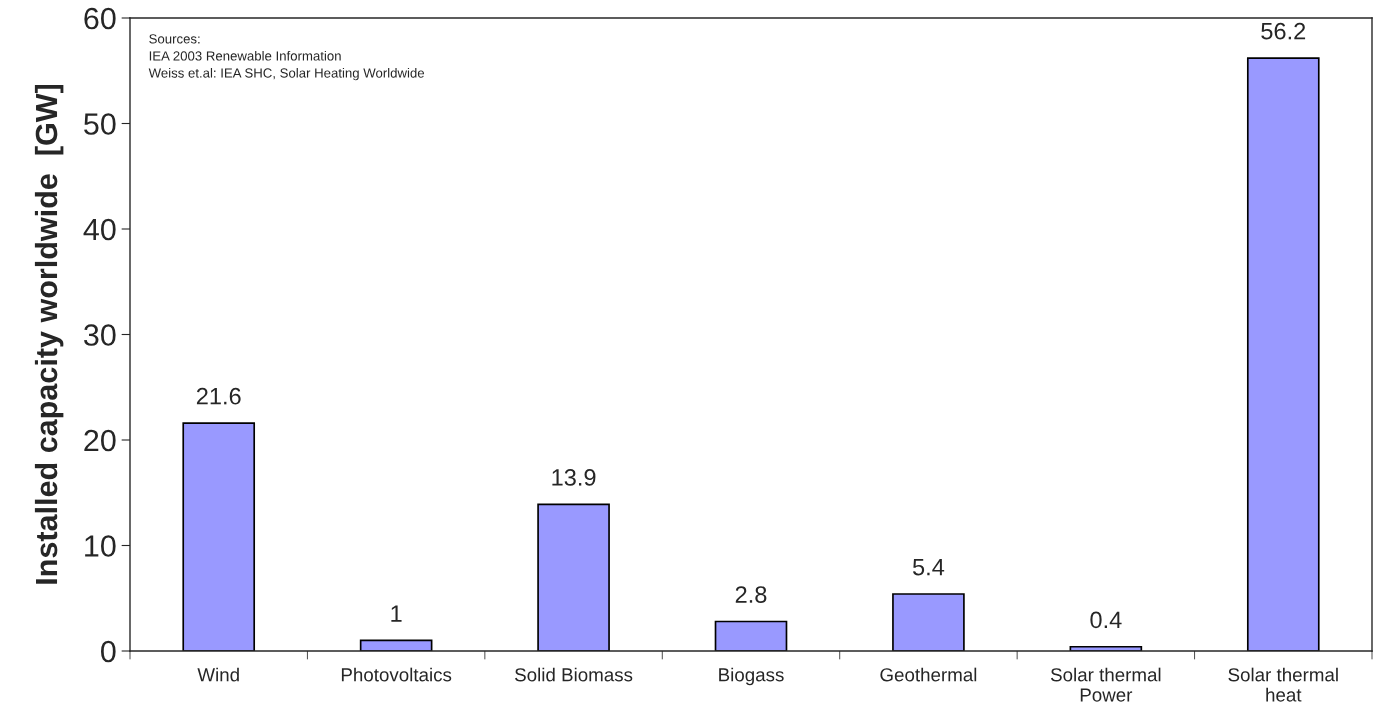  What do you see at coordinates (396, 613) in the screenshot?
I see `data-label: 1` at bounding box center [396, 613].